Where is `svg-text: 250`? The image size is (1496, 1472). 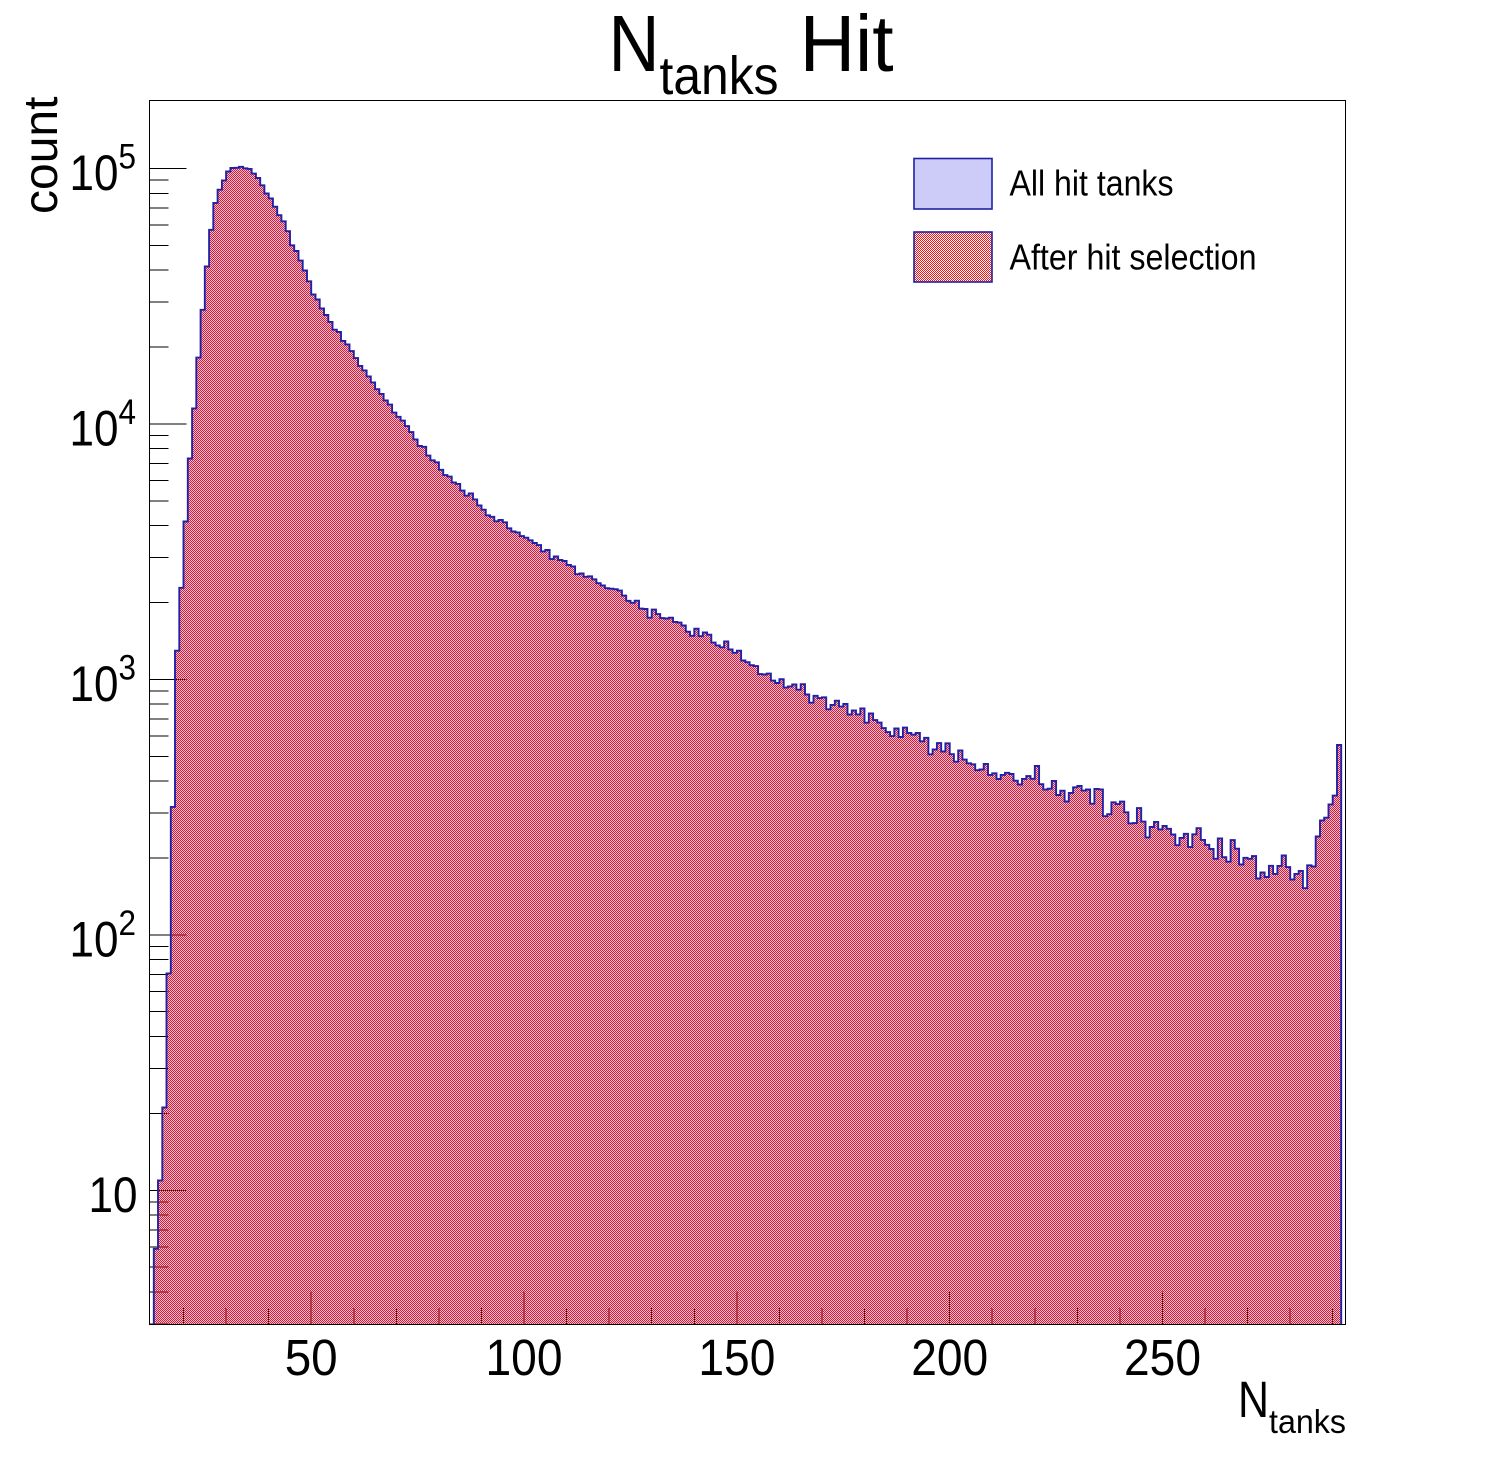
svg-text: 250 is located at coordinates (1162, 1357).